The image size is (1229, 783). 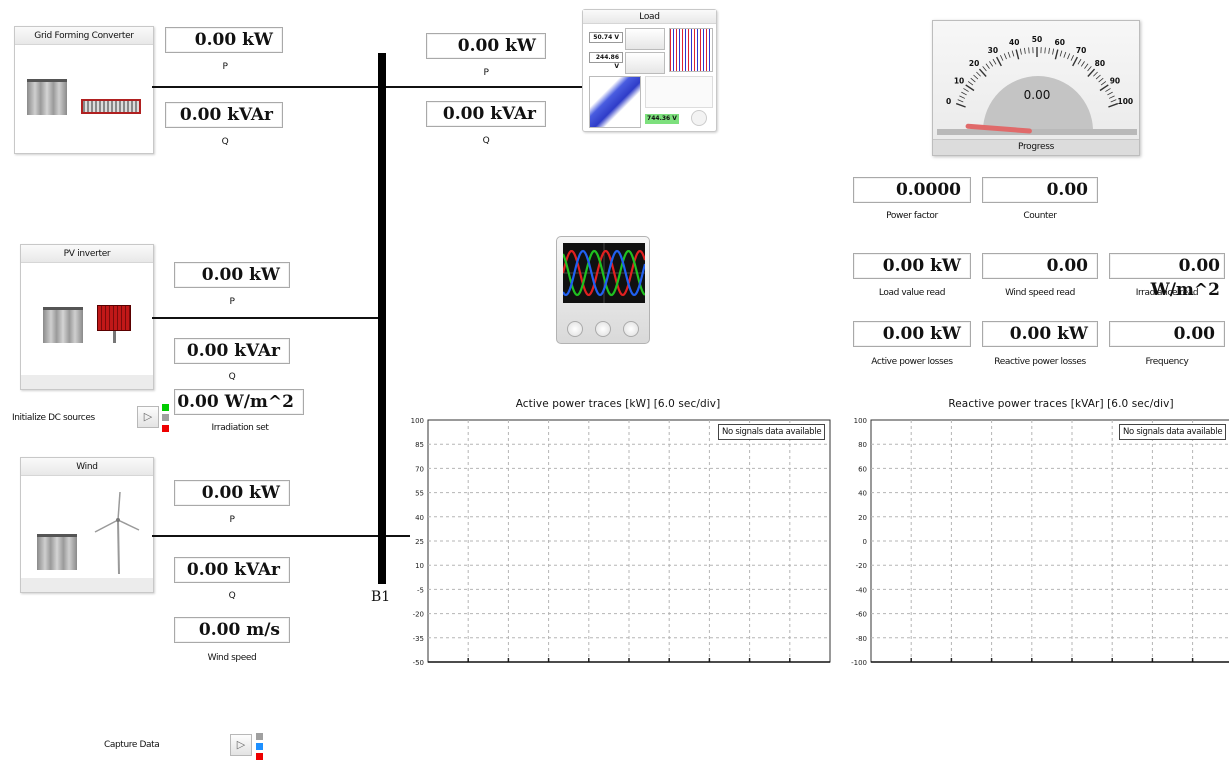 I want to click on gfc-p-label: P, so click(x=225, y=67).